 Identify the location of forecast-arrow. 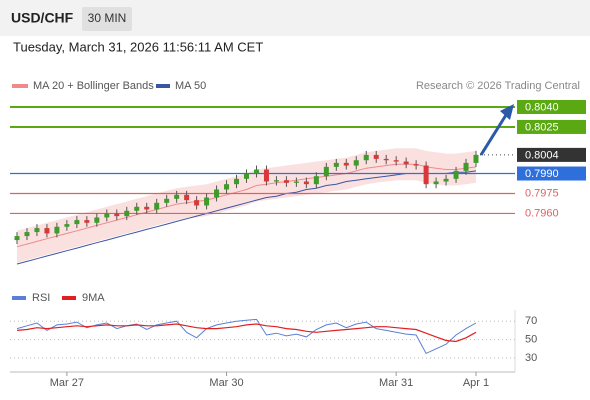
(493, 135).